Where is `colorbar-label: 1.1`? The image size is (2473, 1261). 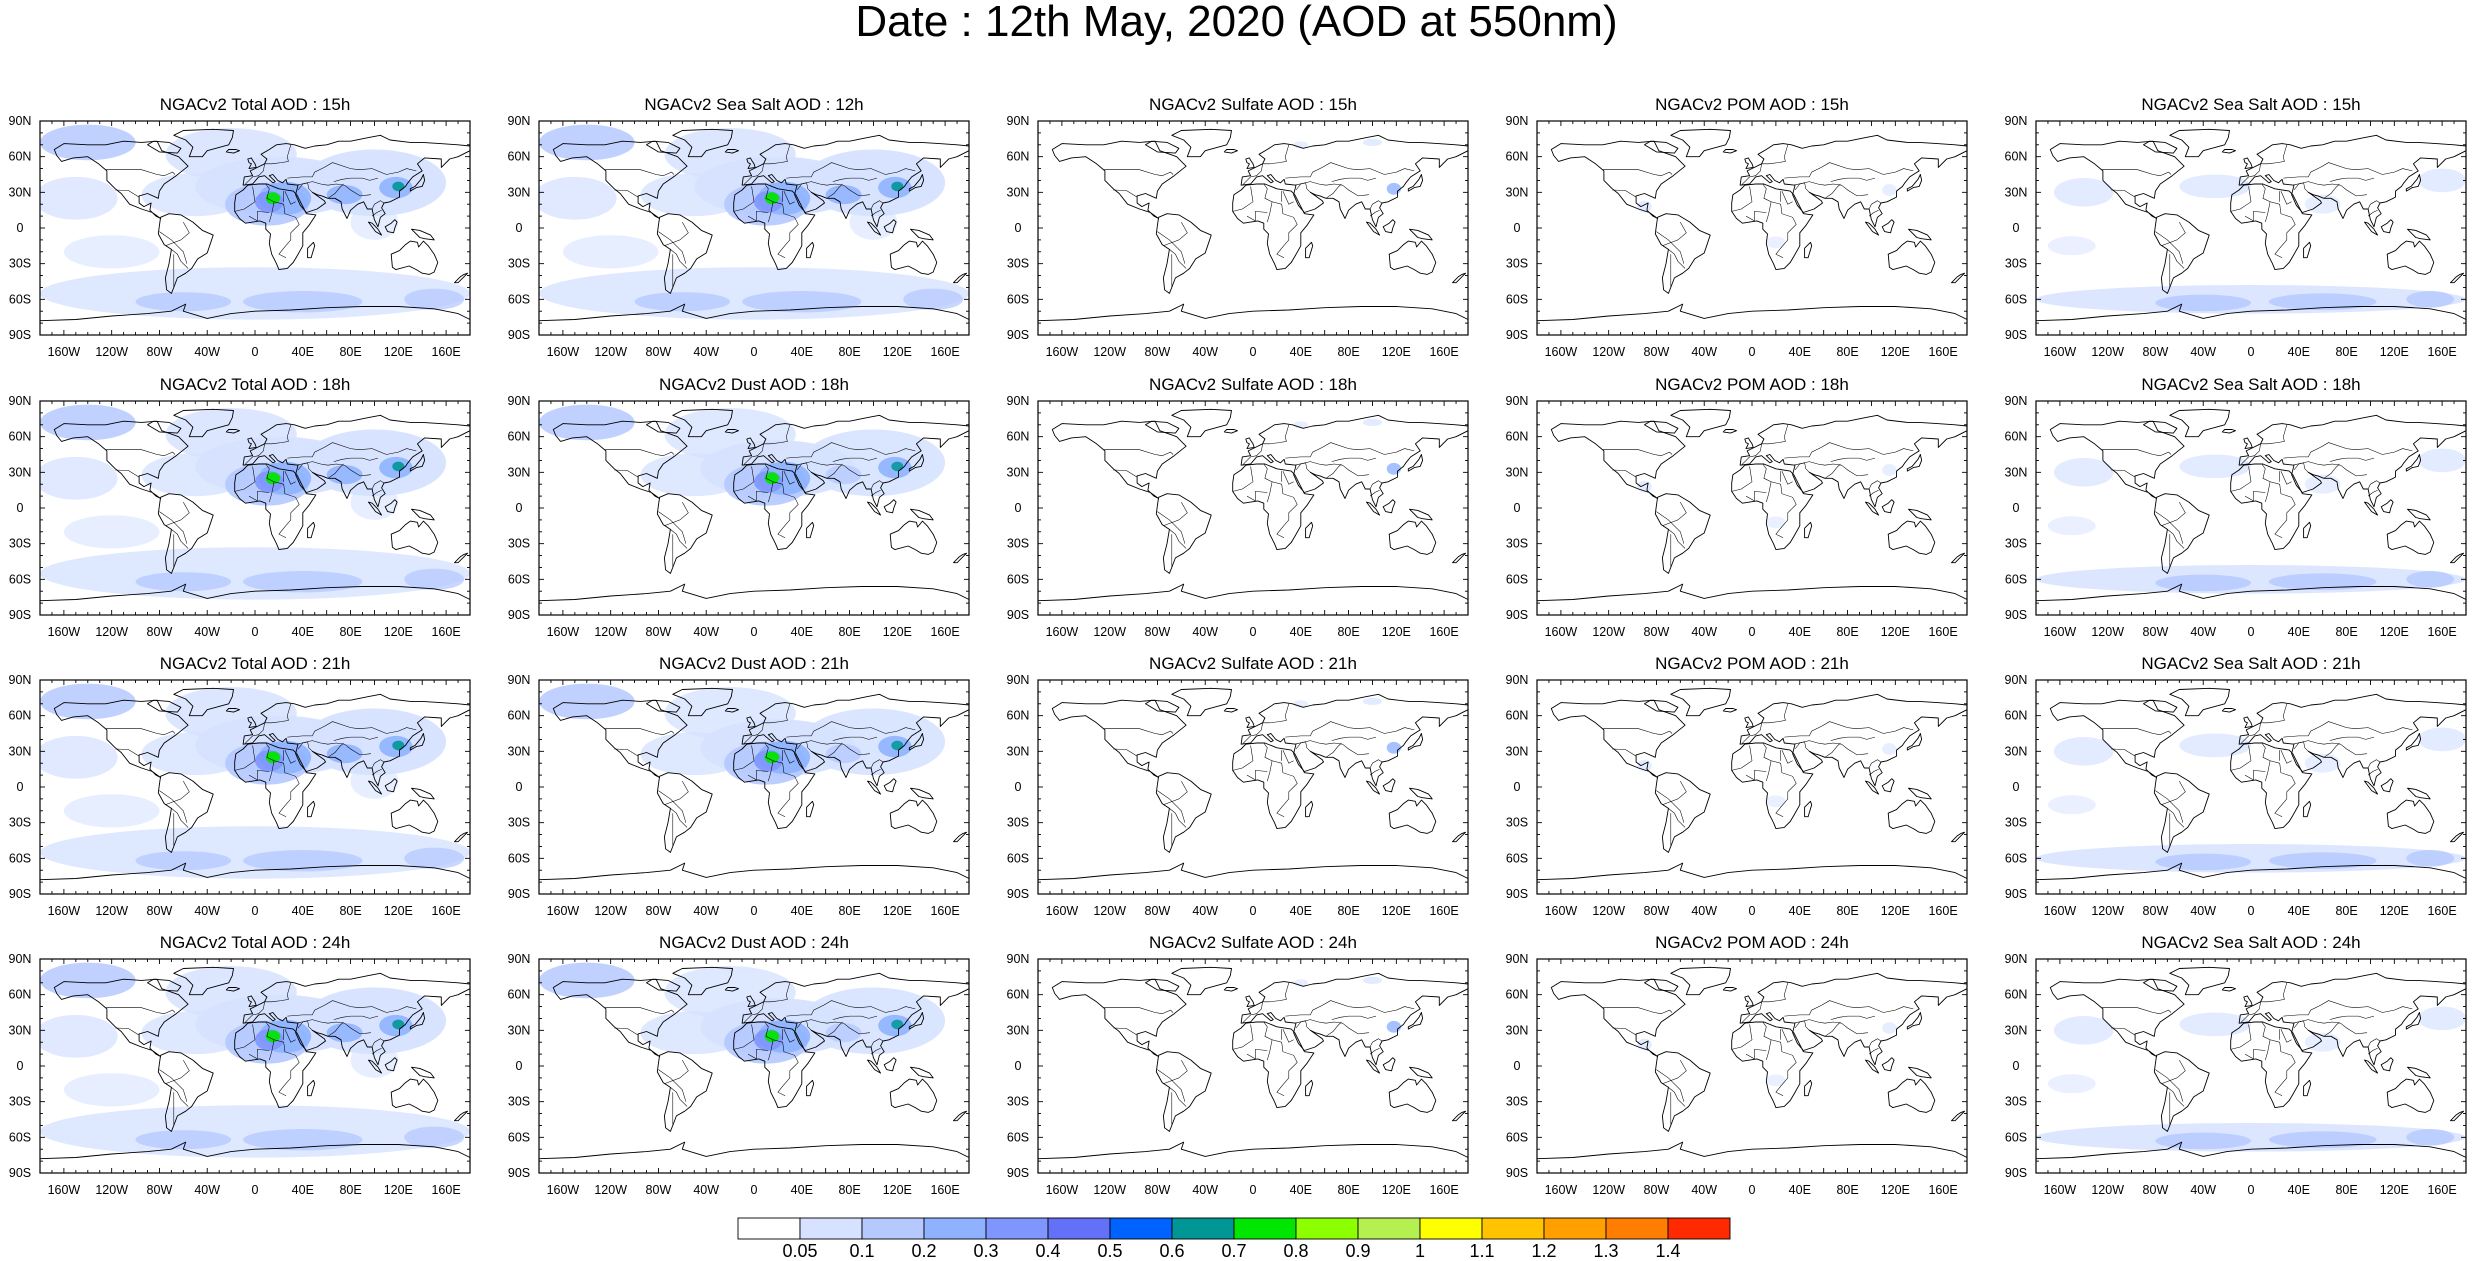 colorbar-label: 1.1 is located at coordinates (1481, 1251).